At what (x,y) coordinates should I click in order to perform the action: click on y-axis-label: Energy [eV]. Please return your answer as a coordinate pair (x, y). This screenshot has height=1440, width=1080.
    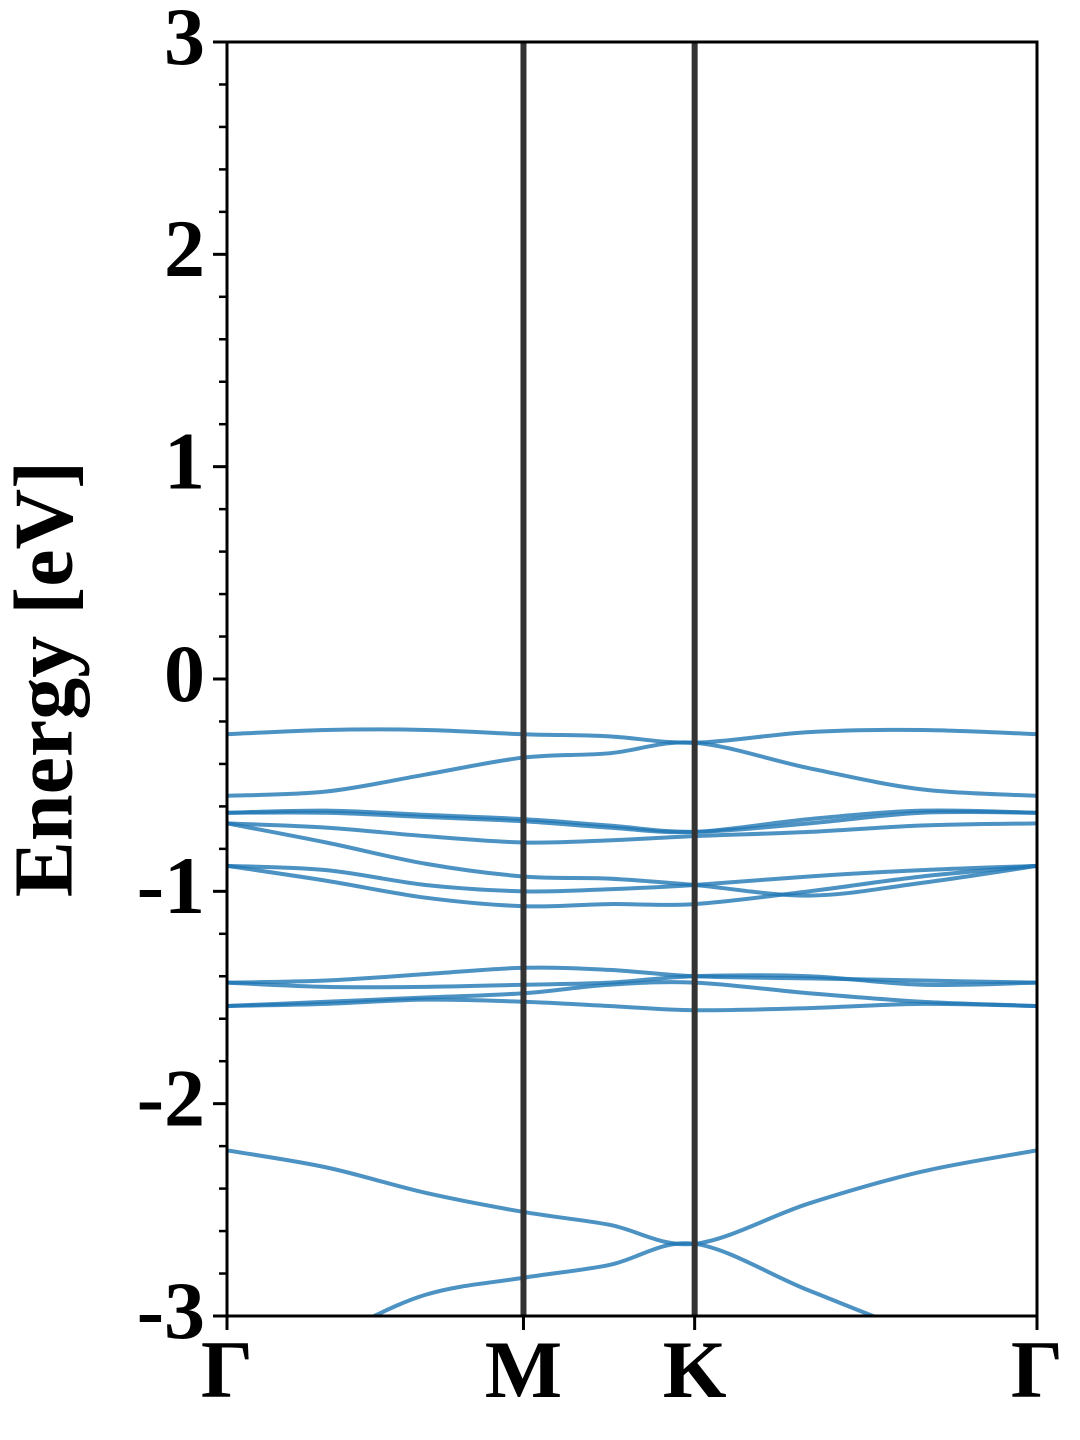
    Looking at the image, I should click on (45, 679).